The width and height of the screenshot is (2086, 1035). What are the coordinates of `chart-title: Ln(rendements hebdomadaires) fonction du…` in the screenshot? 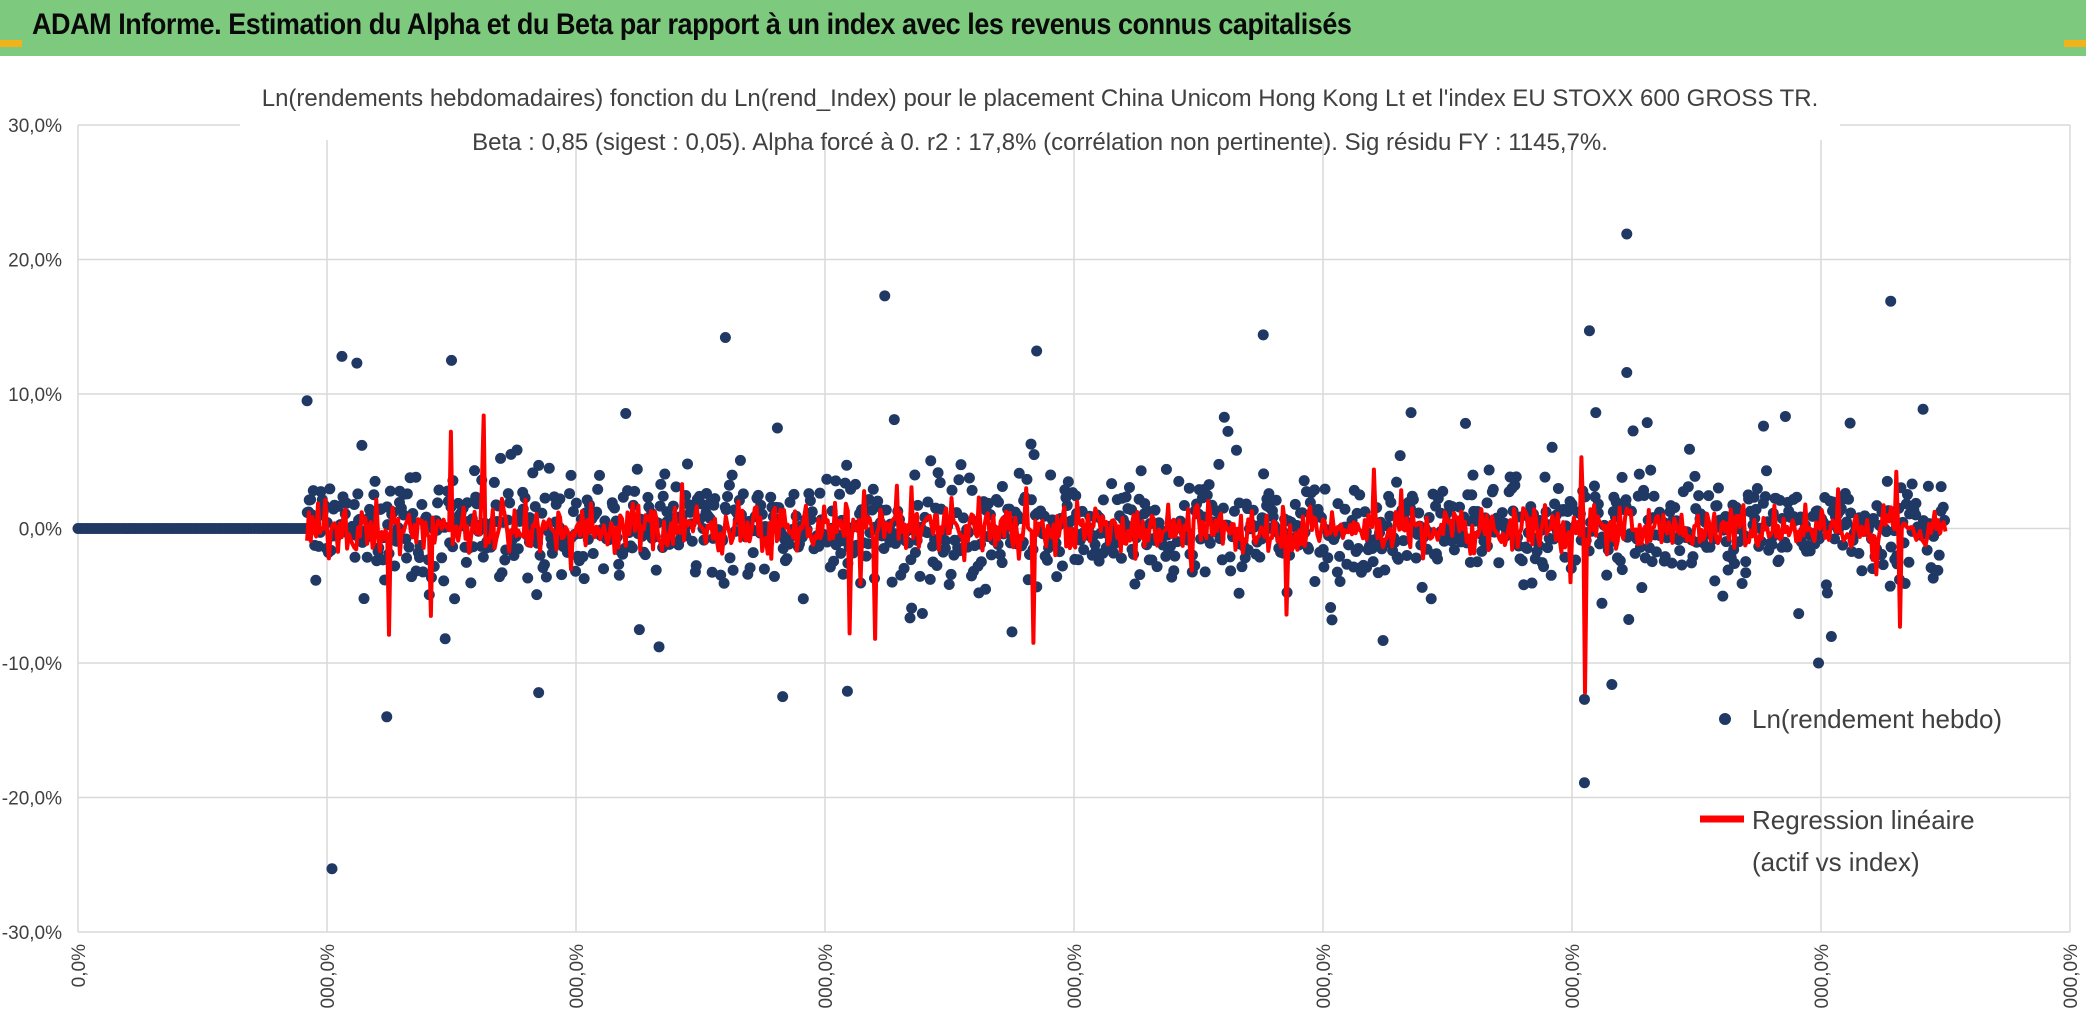 It's located at (1040, 98).